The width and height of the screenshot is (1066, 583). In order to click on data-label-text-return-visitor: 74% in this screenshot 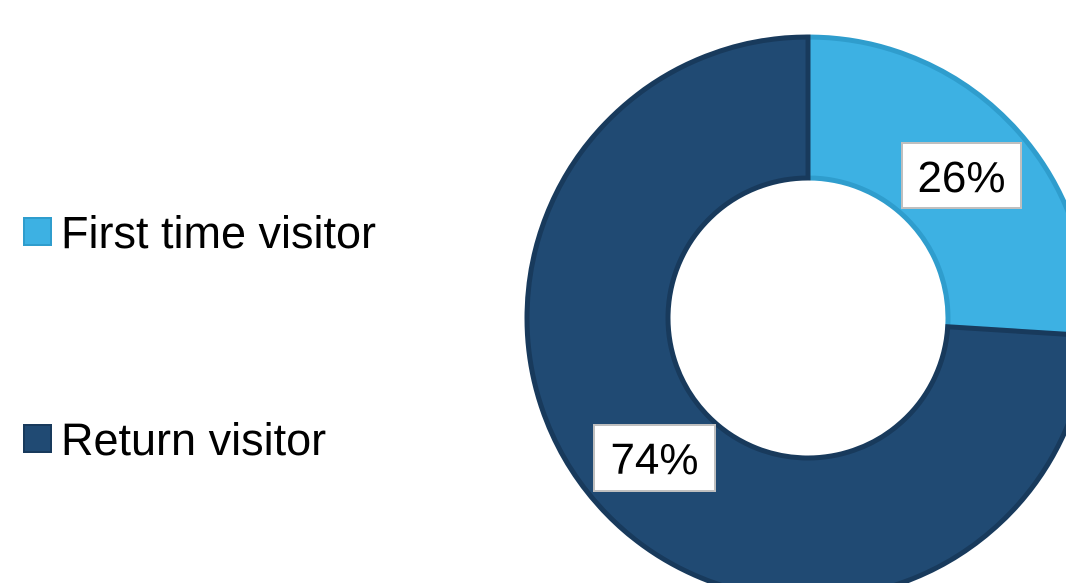, I will do `click(654, 459)`.